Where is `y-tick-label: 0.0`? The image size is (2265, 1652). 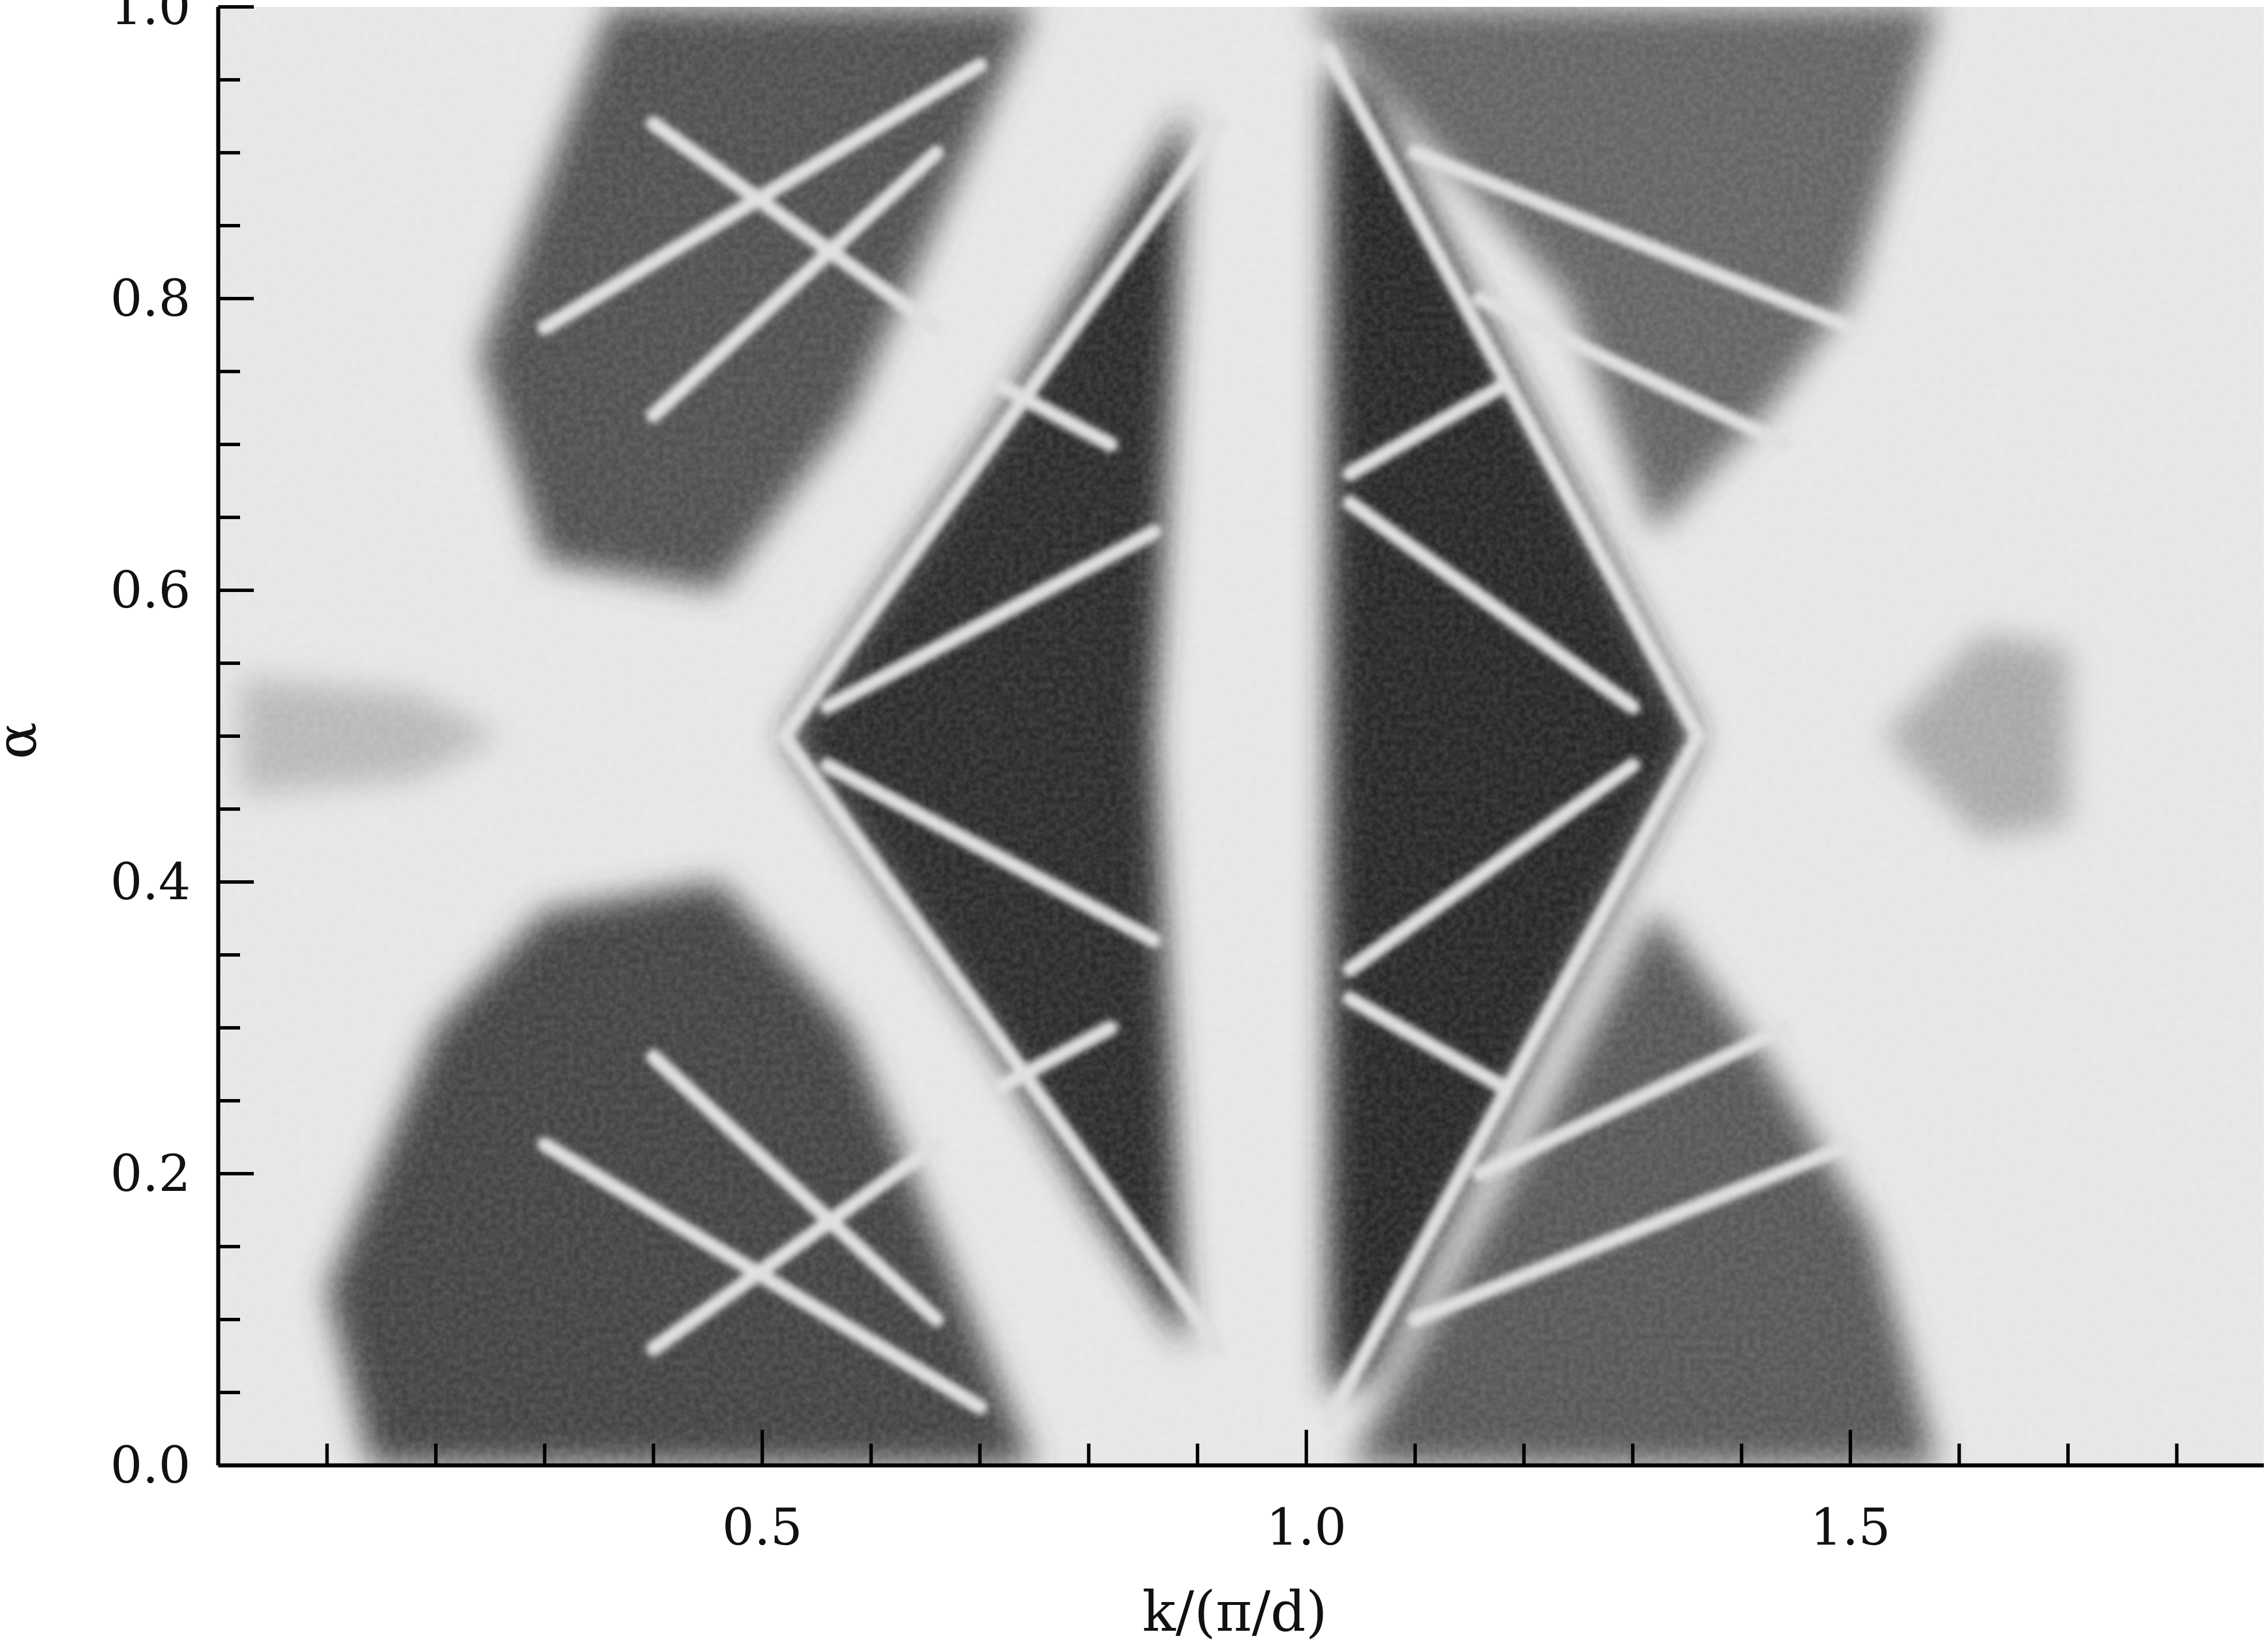 y-tick-label: 0.0 is located at coordinates (151, 1465).